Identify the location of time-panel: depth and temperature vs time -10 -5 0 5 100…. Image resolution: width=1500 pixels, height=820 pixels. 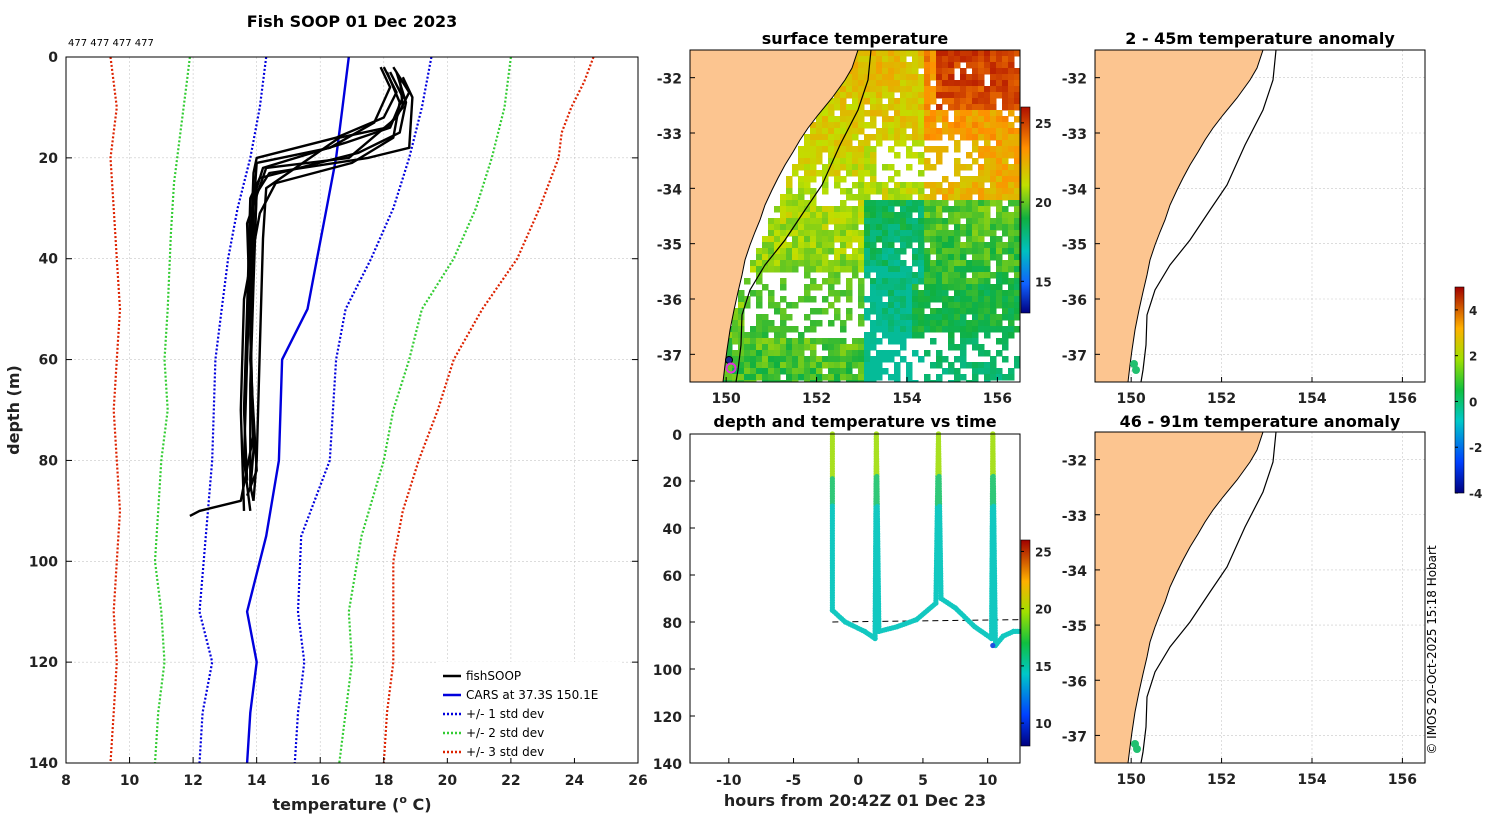
(852, 611).